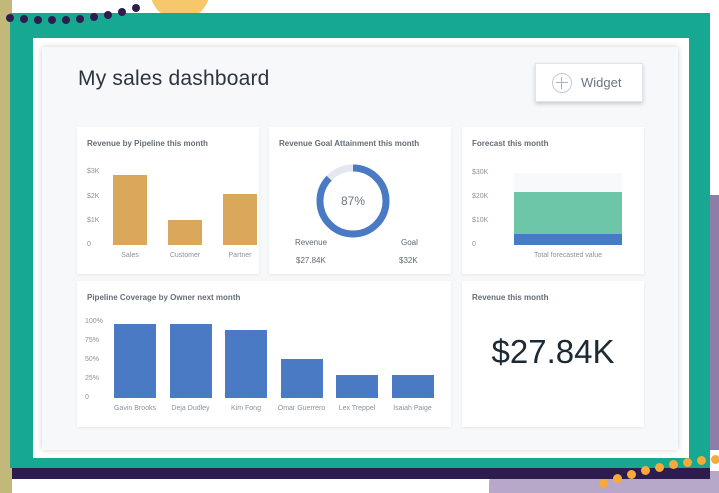  What do you see at coordinates (480, 196) in the screenshot?
I see `y-tick-label: $20K` at bounding box center [480, 196].